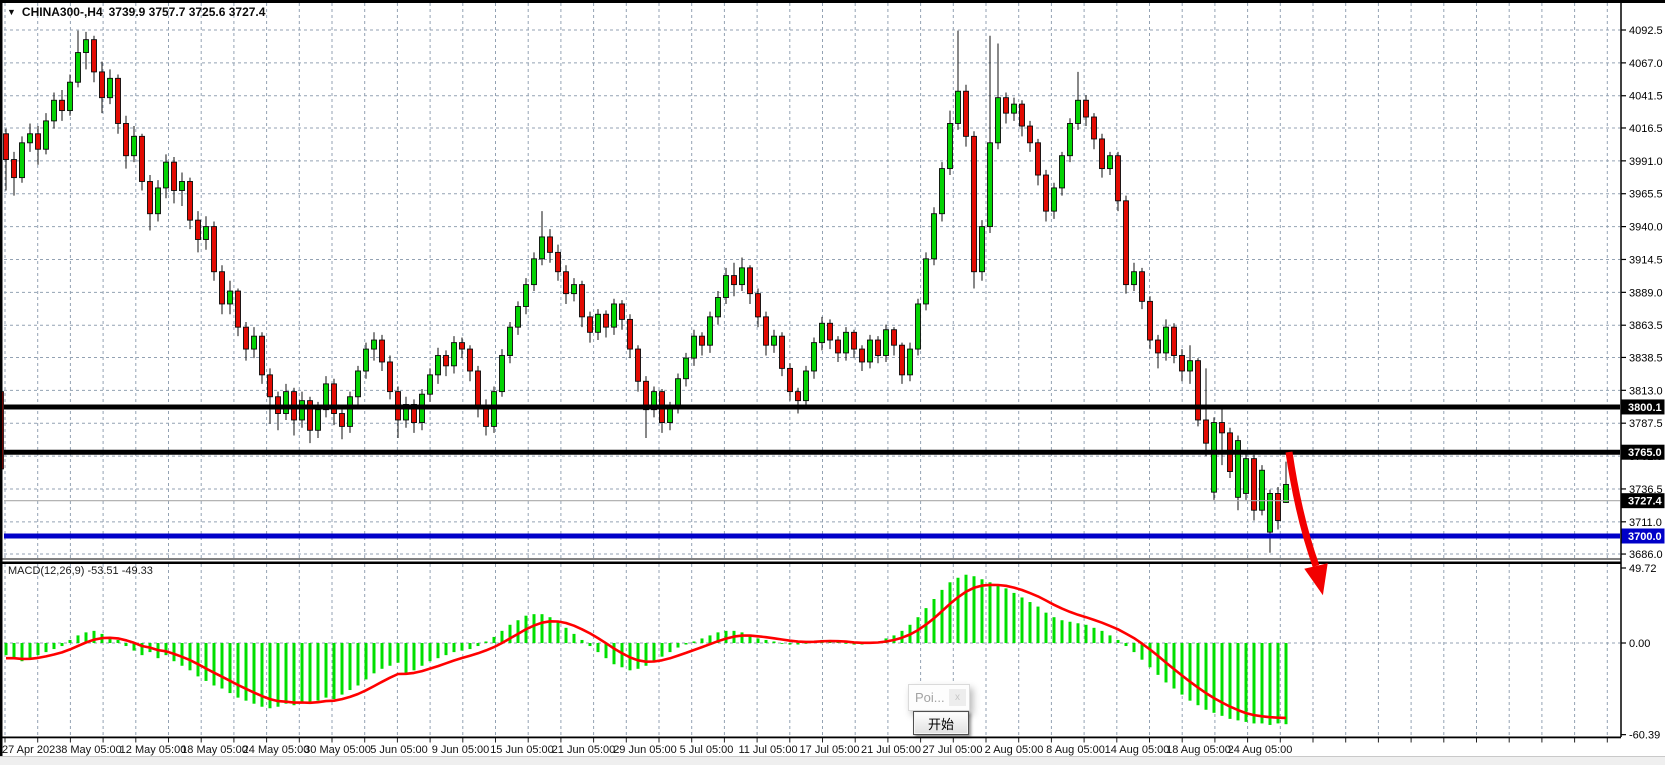 The height and width of the screenshot is (765, 1665). I want to click on date-axis-label: 30 May 05:00, so click(337, 750).